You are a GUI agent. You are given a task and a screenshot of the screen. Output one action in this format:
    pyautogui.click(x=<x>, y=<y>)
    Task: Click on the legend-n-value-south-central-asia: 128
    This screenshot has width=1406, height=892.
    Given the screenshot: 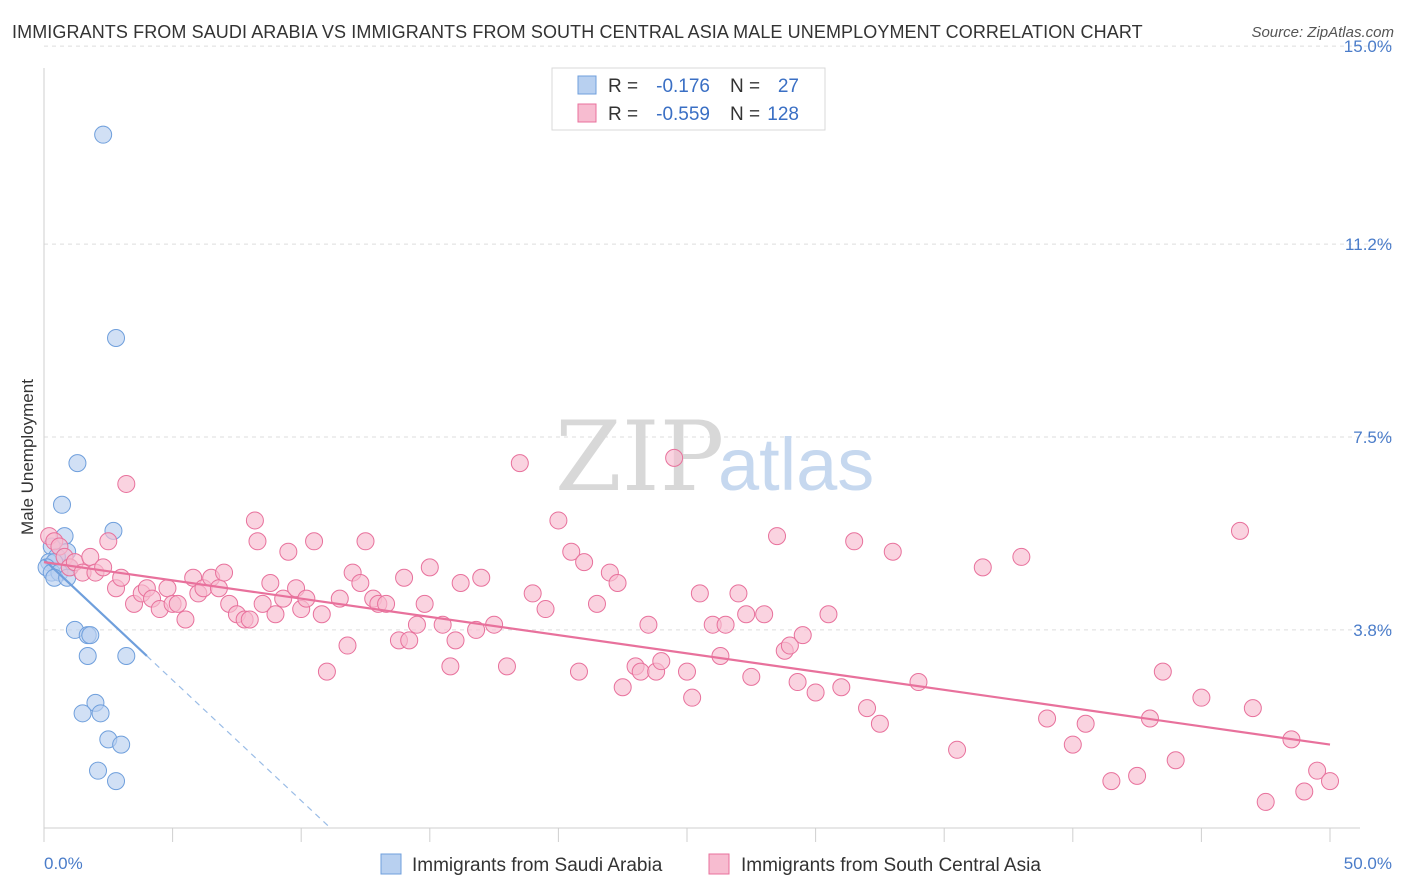 What is the action you would take?
    pyautogui.click(x=783, y=114)
    